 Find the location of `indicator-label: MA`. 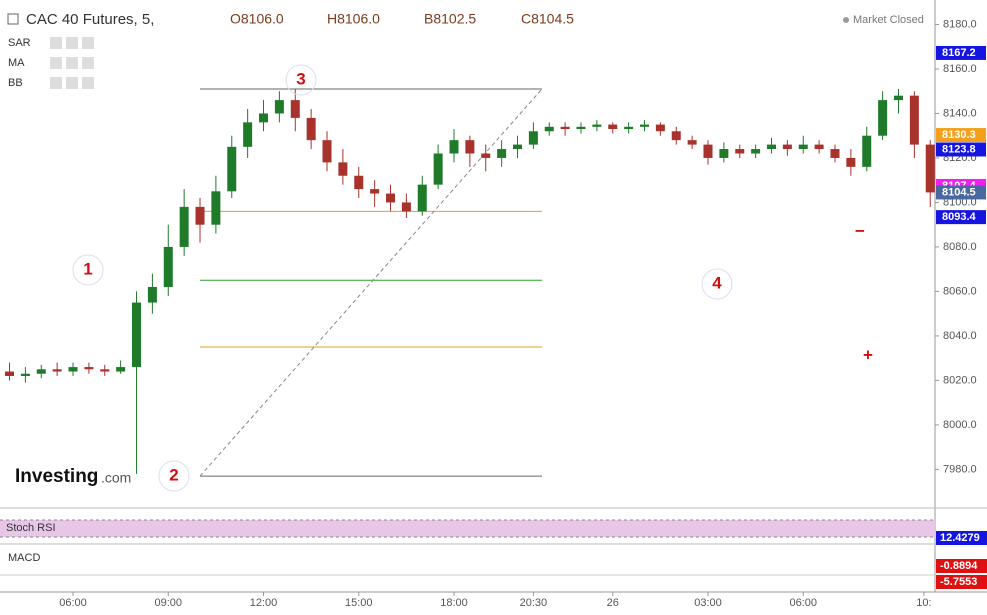

indicator-label: MA is located at coordinates (16, 63).